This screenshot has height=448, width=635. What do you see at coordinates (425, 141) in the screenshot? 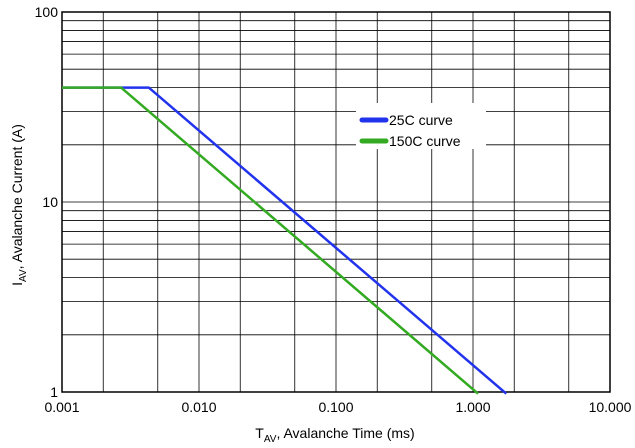
I see `legend-label: 150C curve` at bounding box center [425, 141].